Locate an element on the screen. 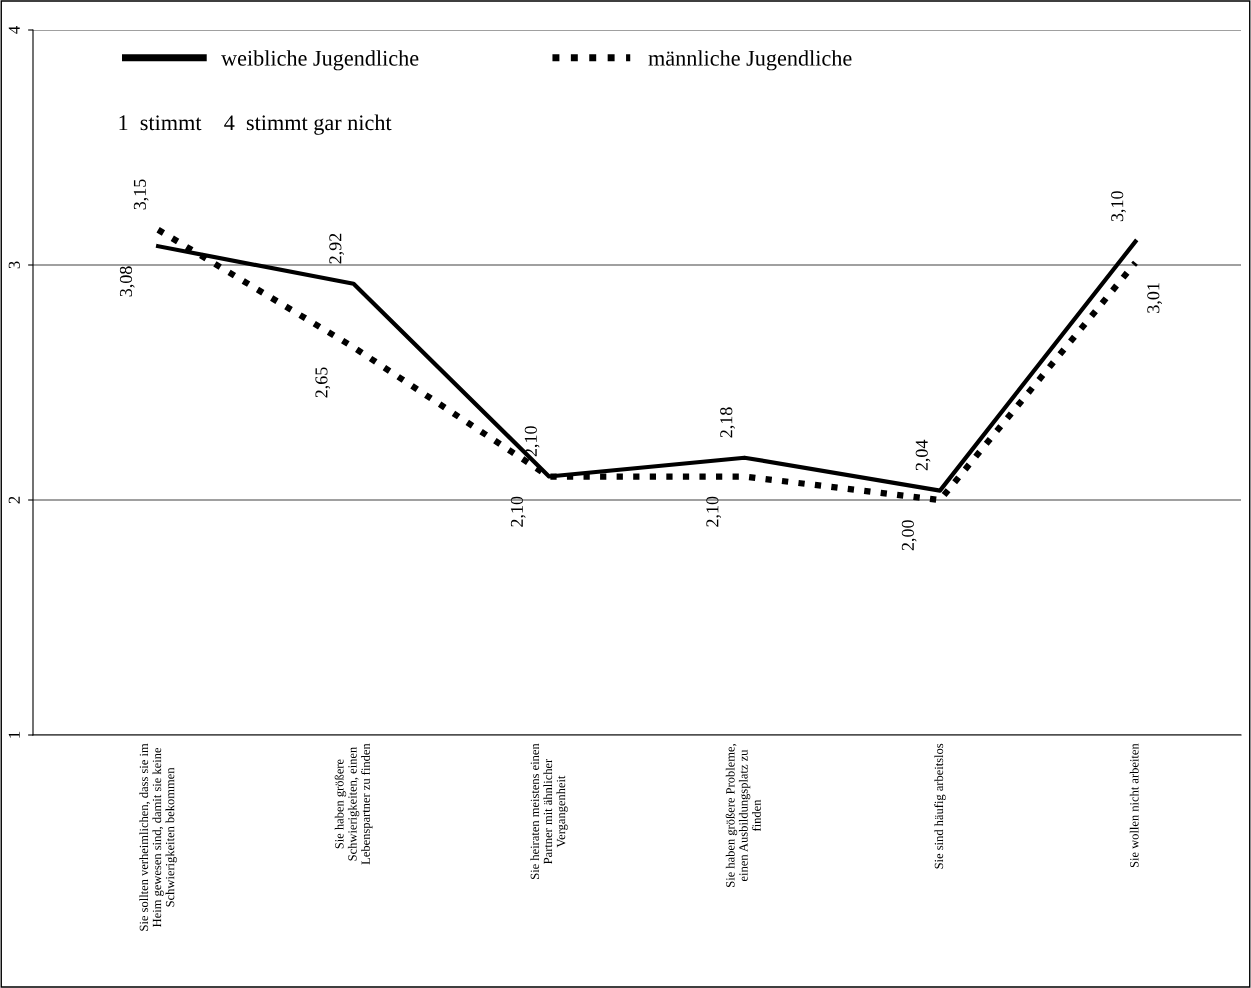 The width and height of the screenshot is (1251, 988). annotation: 1 stimmt 4 stimmt gar nicht is located at coordinates (255, 124).